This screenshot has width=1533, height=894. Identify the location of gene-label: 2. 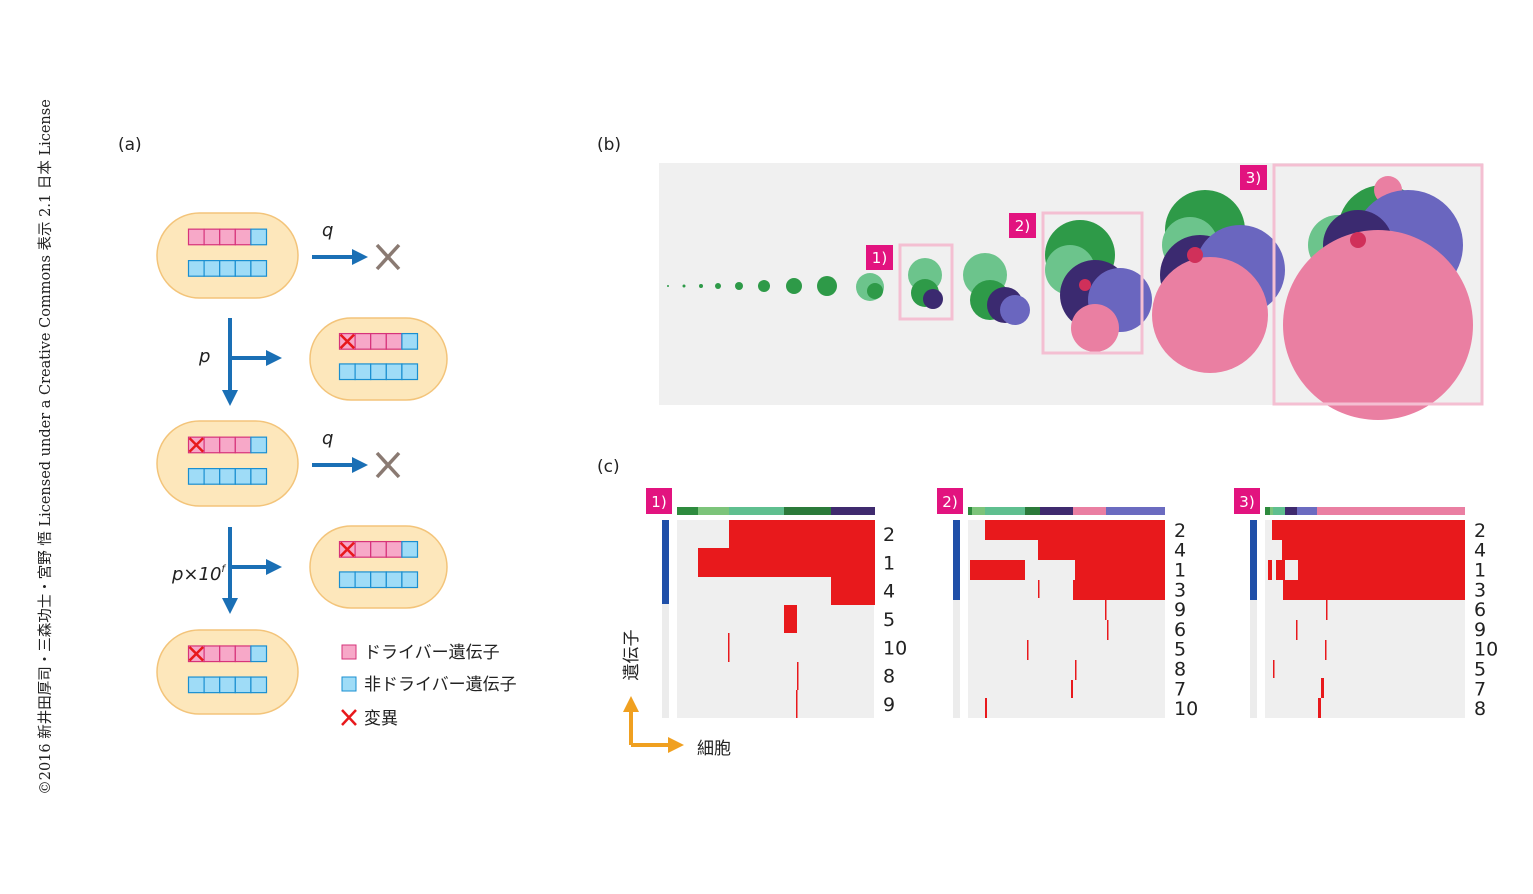
(889, 535).